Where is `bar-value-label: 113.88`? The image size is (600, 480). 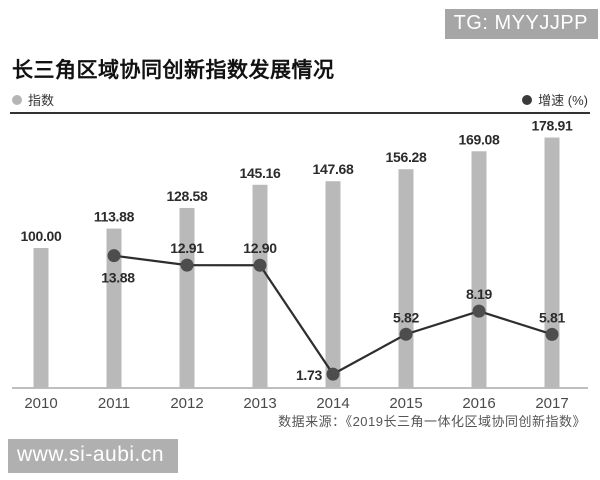
bar-value-label: 113.88 is located at coordinates (114, 217).